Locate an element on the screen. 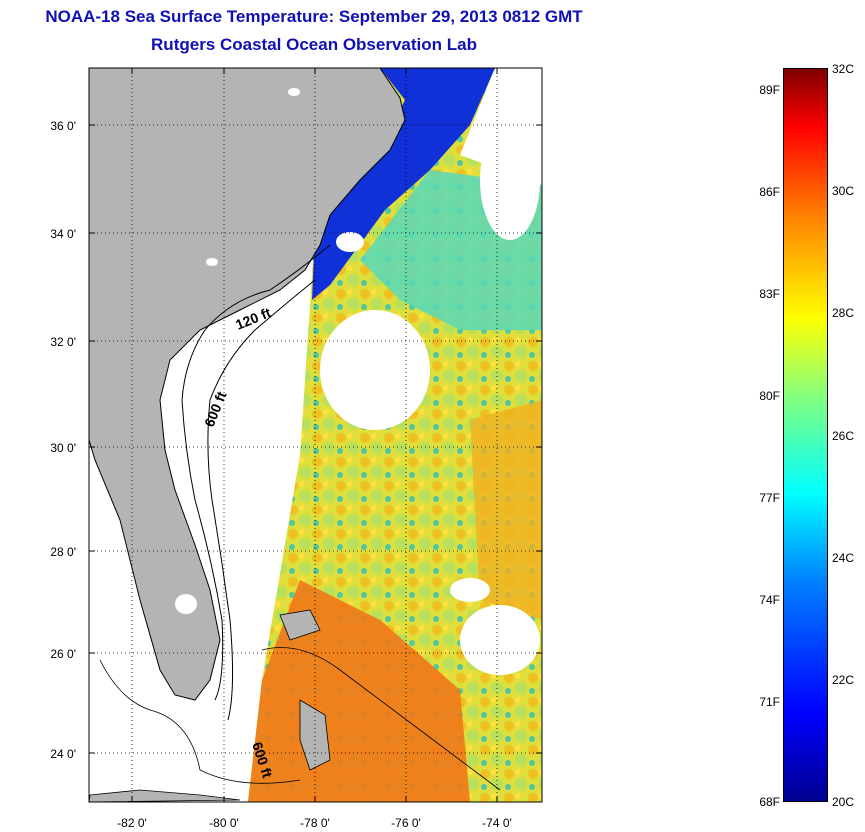  colorbar-f-label: 83F is located at coordinates (769, 294).